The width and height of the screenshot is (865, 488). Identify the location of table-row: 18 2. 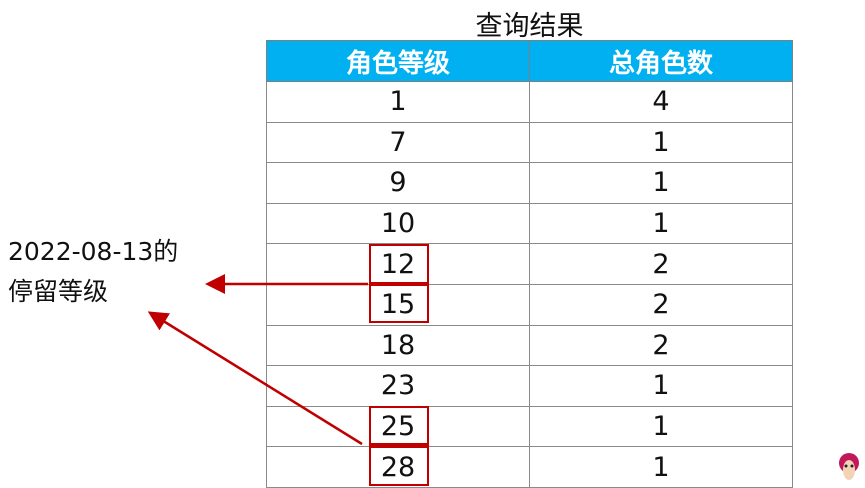
(529, 345).